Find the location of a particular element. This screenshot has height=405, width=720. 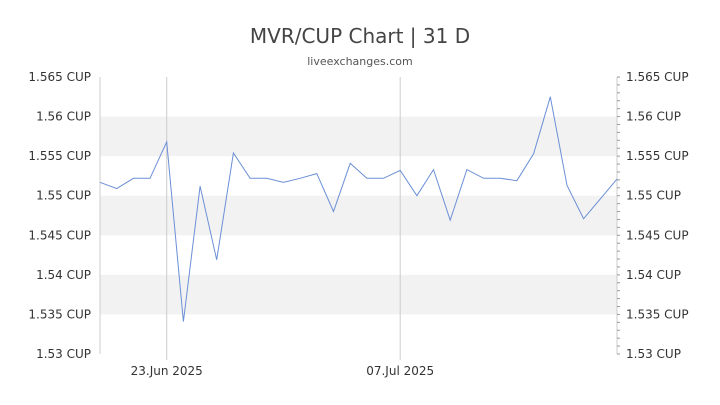

y-tick-label-right: 1.535 CUP is located at coordinates (657, 314).